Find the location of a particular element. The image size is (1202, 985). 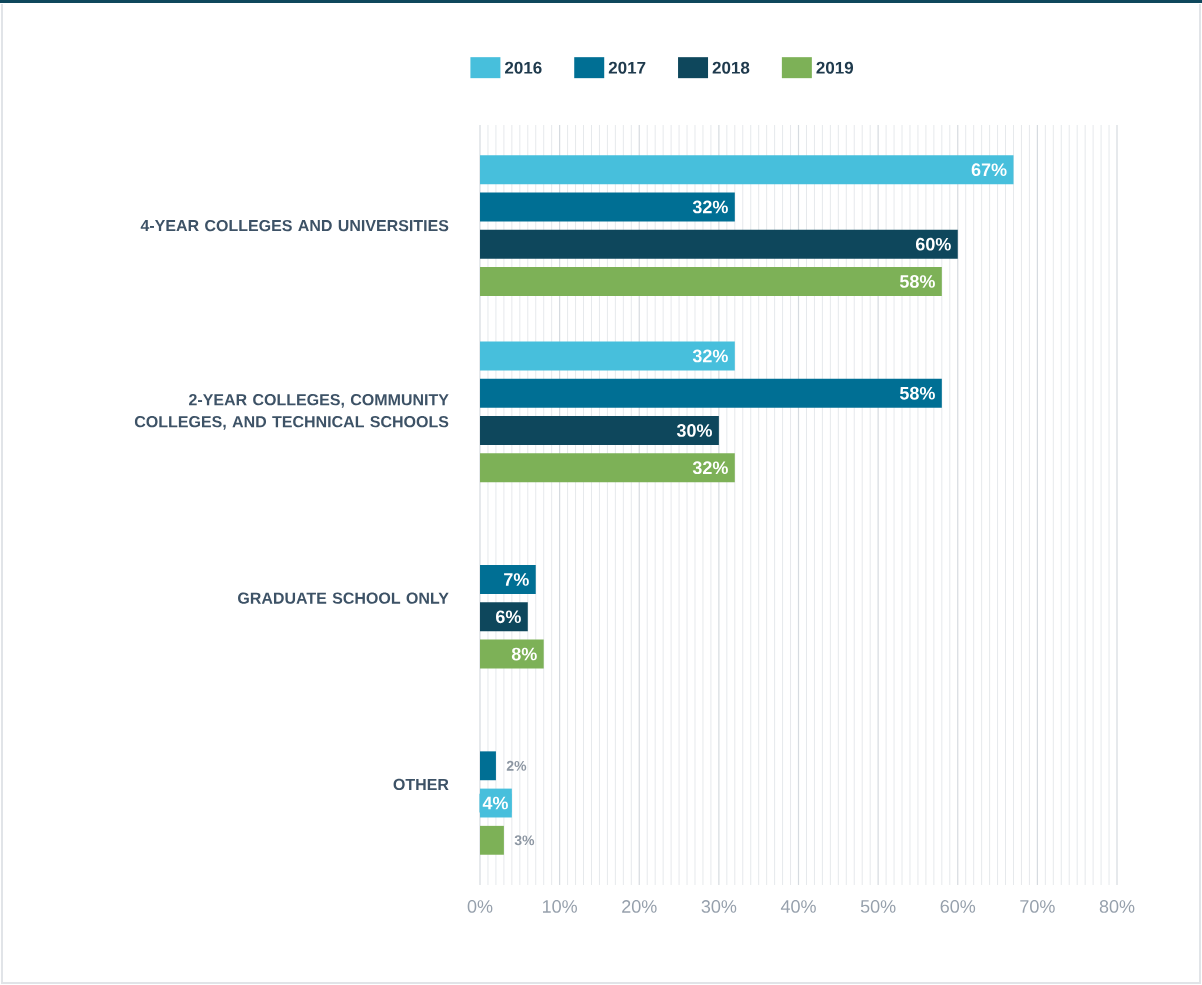

y-tick-label: 2-YEAR COLLEGES, COMMUNITY COLLEGES, AND TECHNICAL SCHOOLS is located at coordinates (291, 412).